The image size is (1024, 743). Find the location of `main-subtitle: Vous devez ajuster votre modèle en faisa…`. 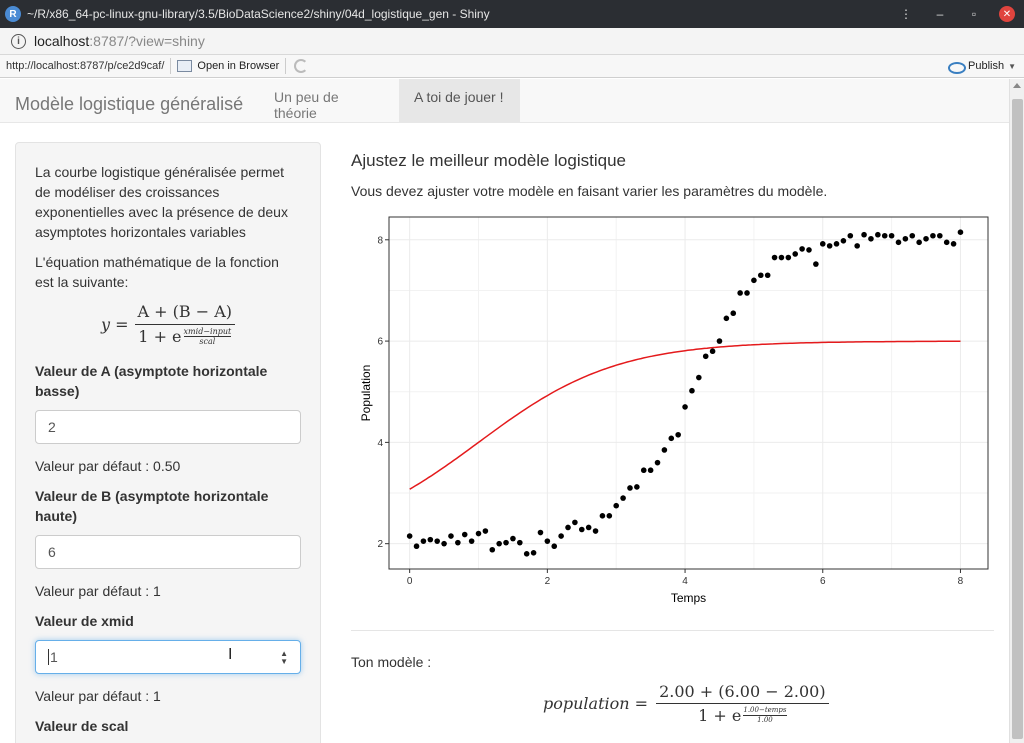

main-subtitle: Vous devez ajuster votre modèle en faisa… is located at coordinates (589, 191).